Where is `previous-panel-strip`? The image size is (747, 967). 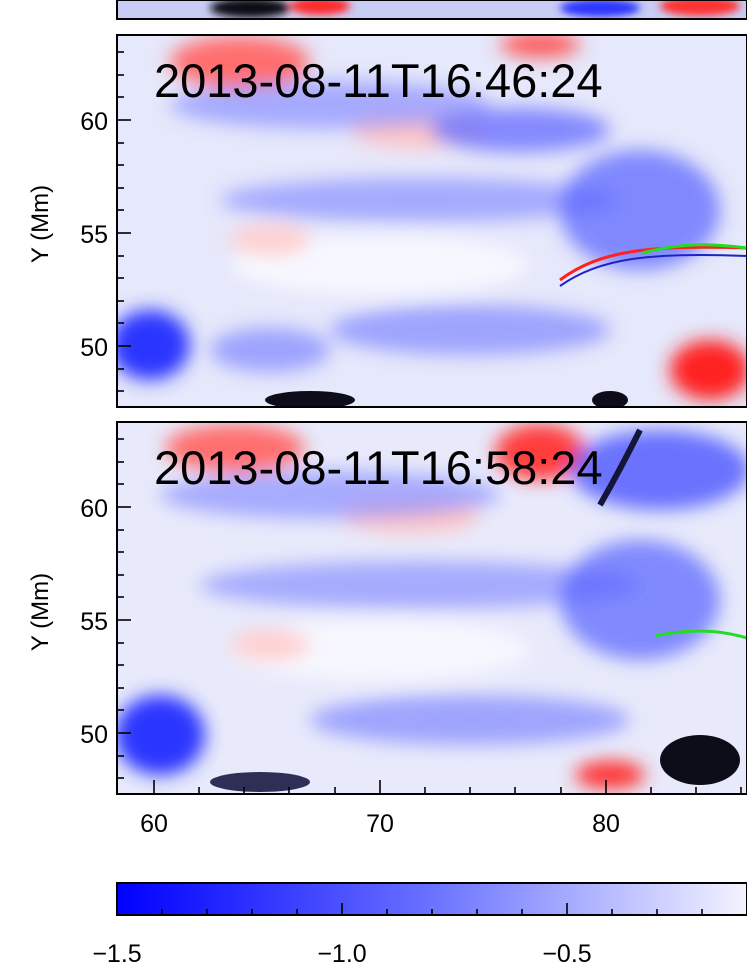
previous-panel-strip is located at coordinates (432, 9).